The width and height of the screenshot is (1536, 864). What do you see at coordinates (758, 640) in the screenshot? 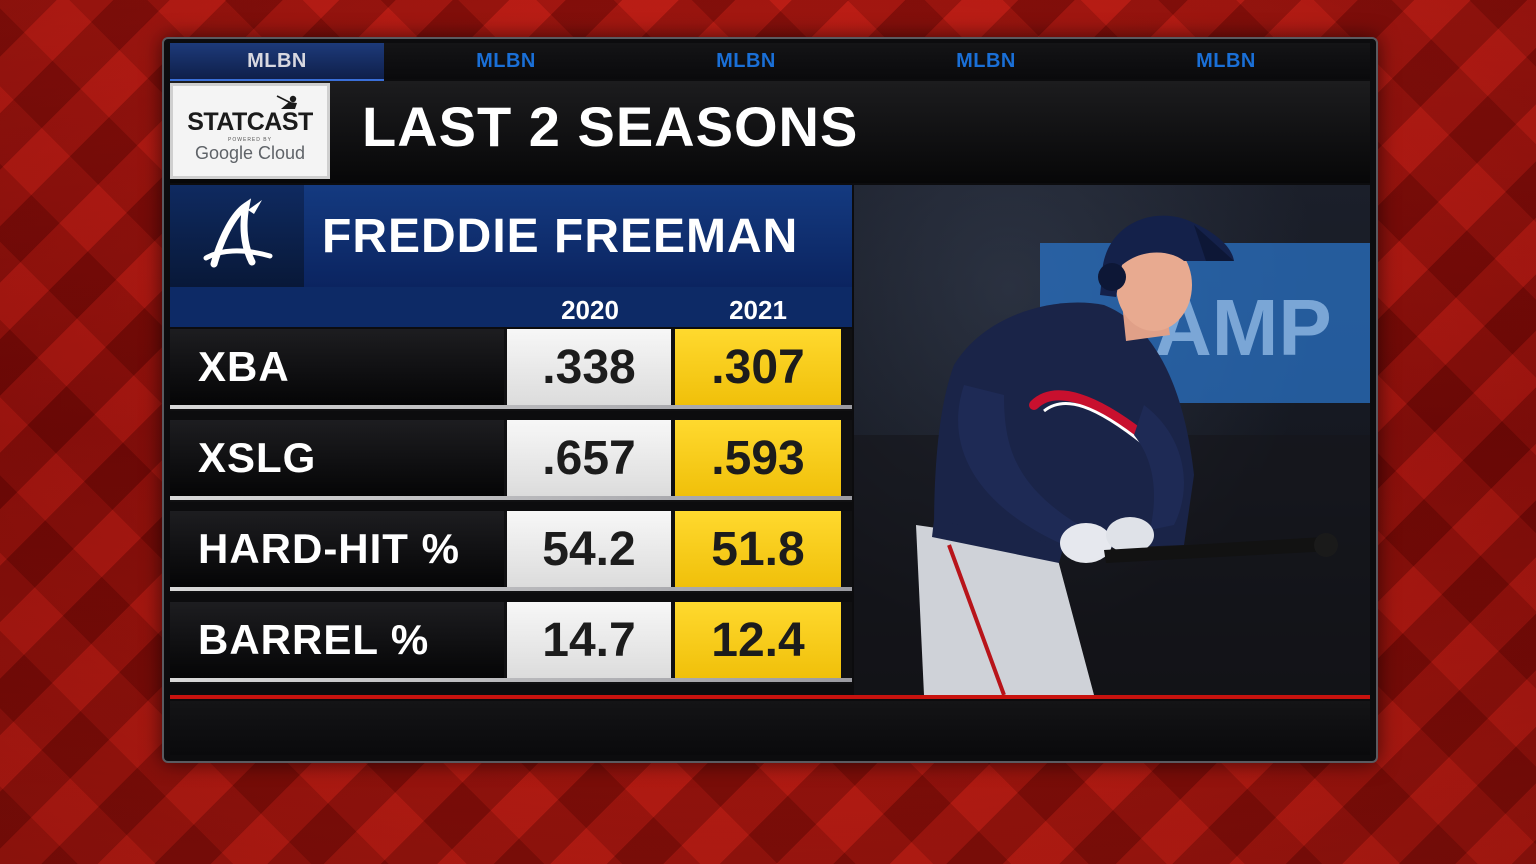
I see `stat-value-2021: 12.4` at bounding box center [758, 640].